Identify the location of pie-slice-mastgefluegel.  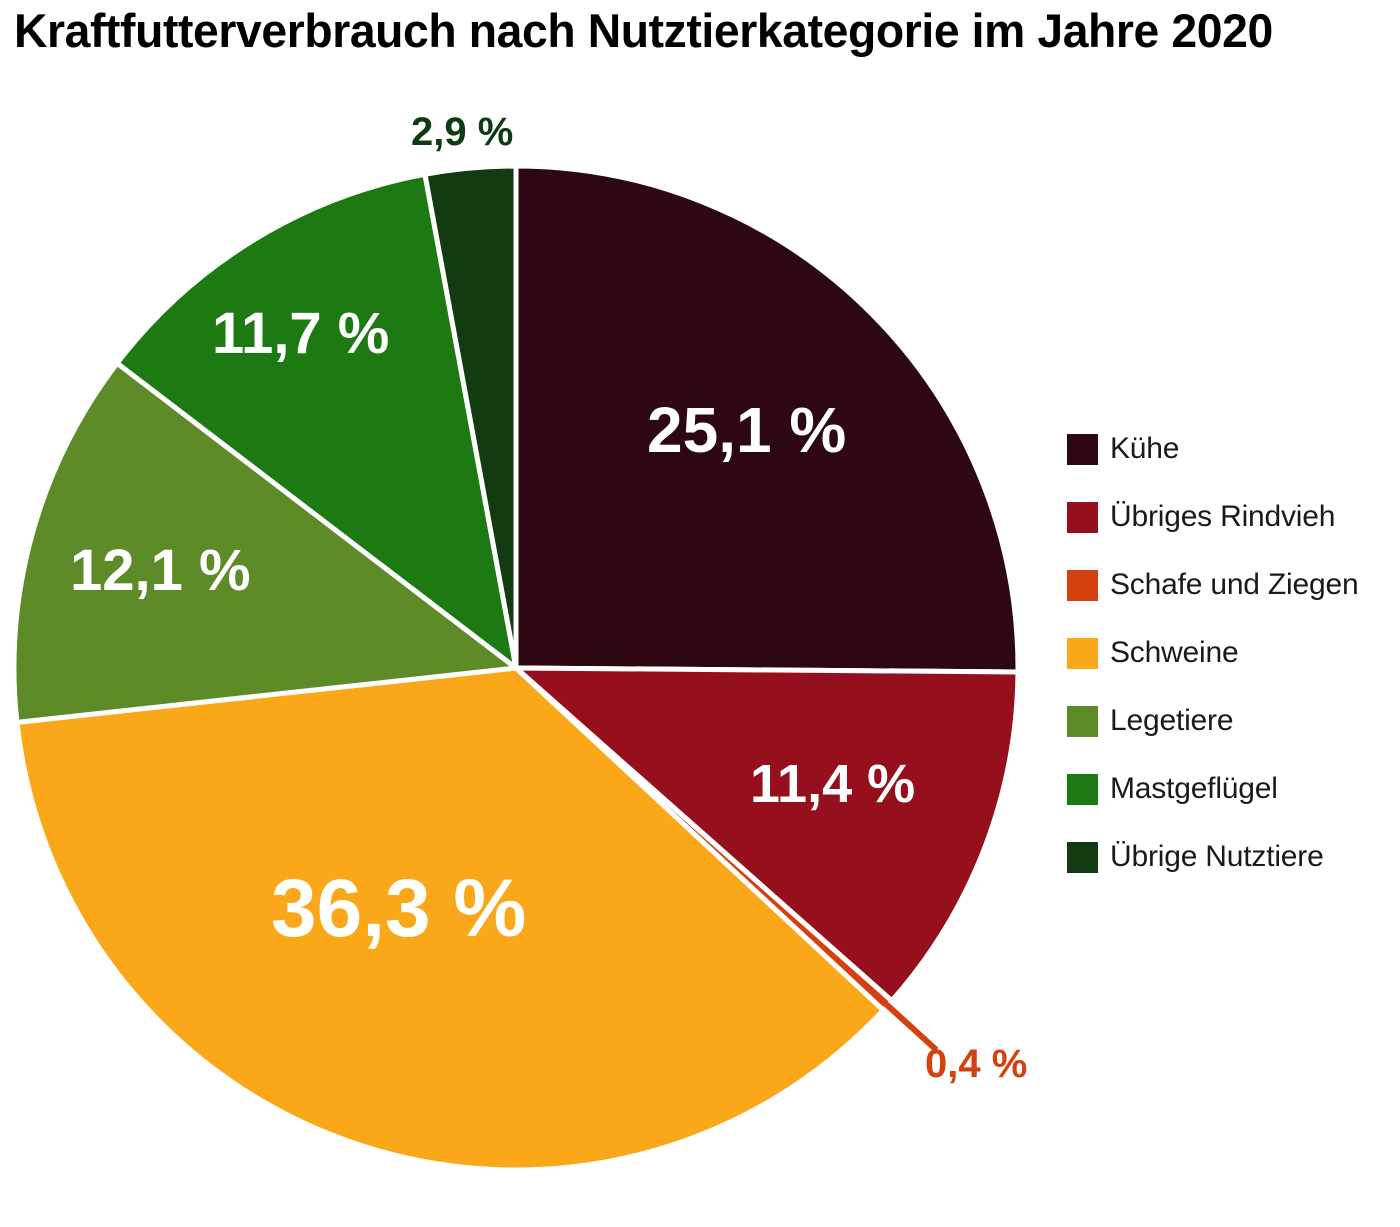
(316, 421).